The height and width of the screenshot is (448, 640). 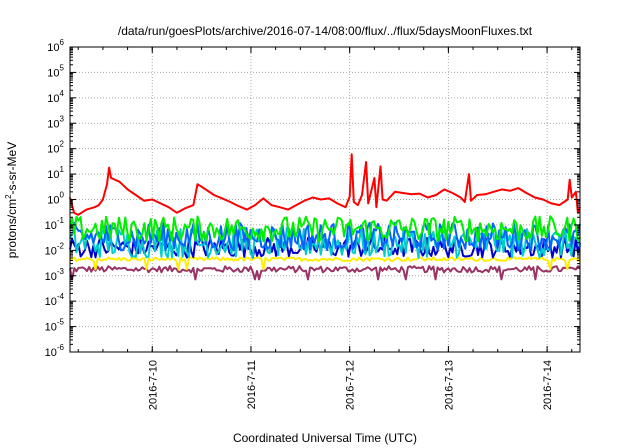 What do you see at coordinates (55, 326) in the screenshot?
I see `y-tick-label: 10⁻⁵` at bounding box center [55, 326].